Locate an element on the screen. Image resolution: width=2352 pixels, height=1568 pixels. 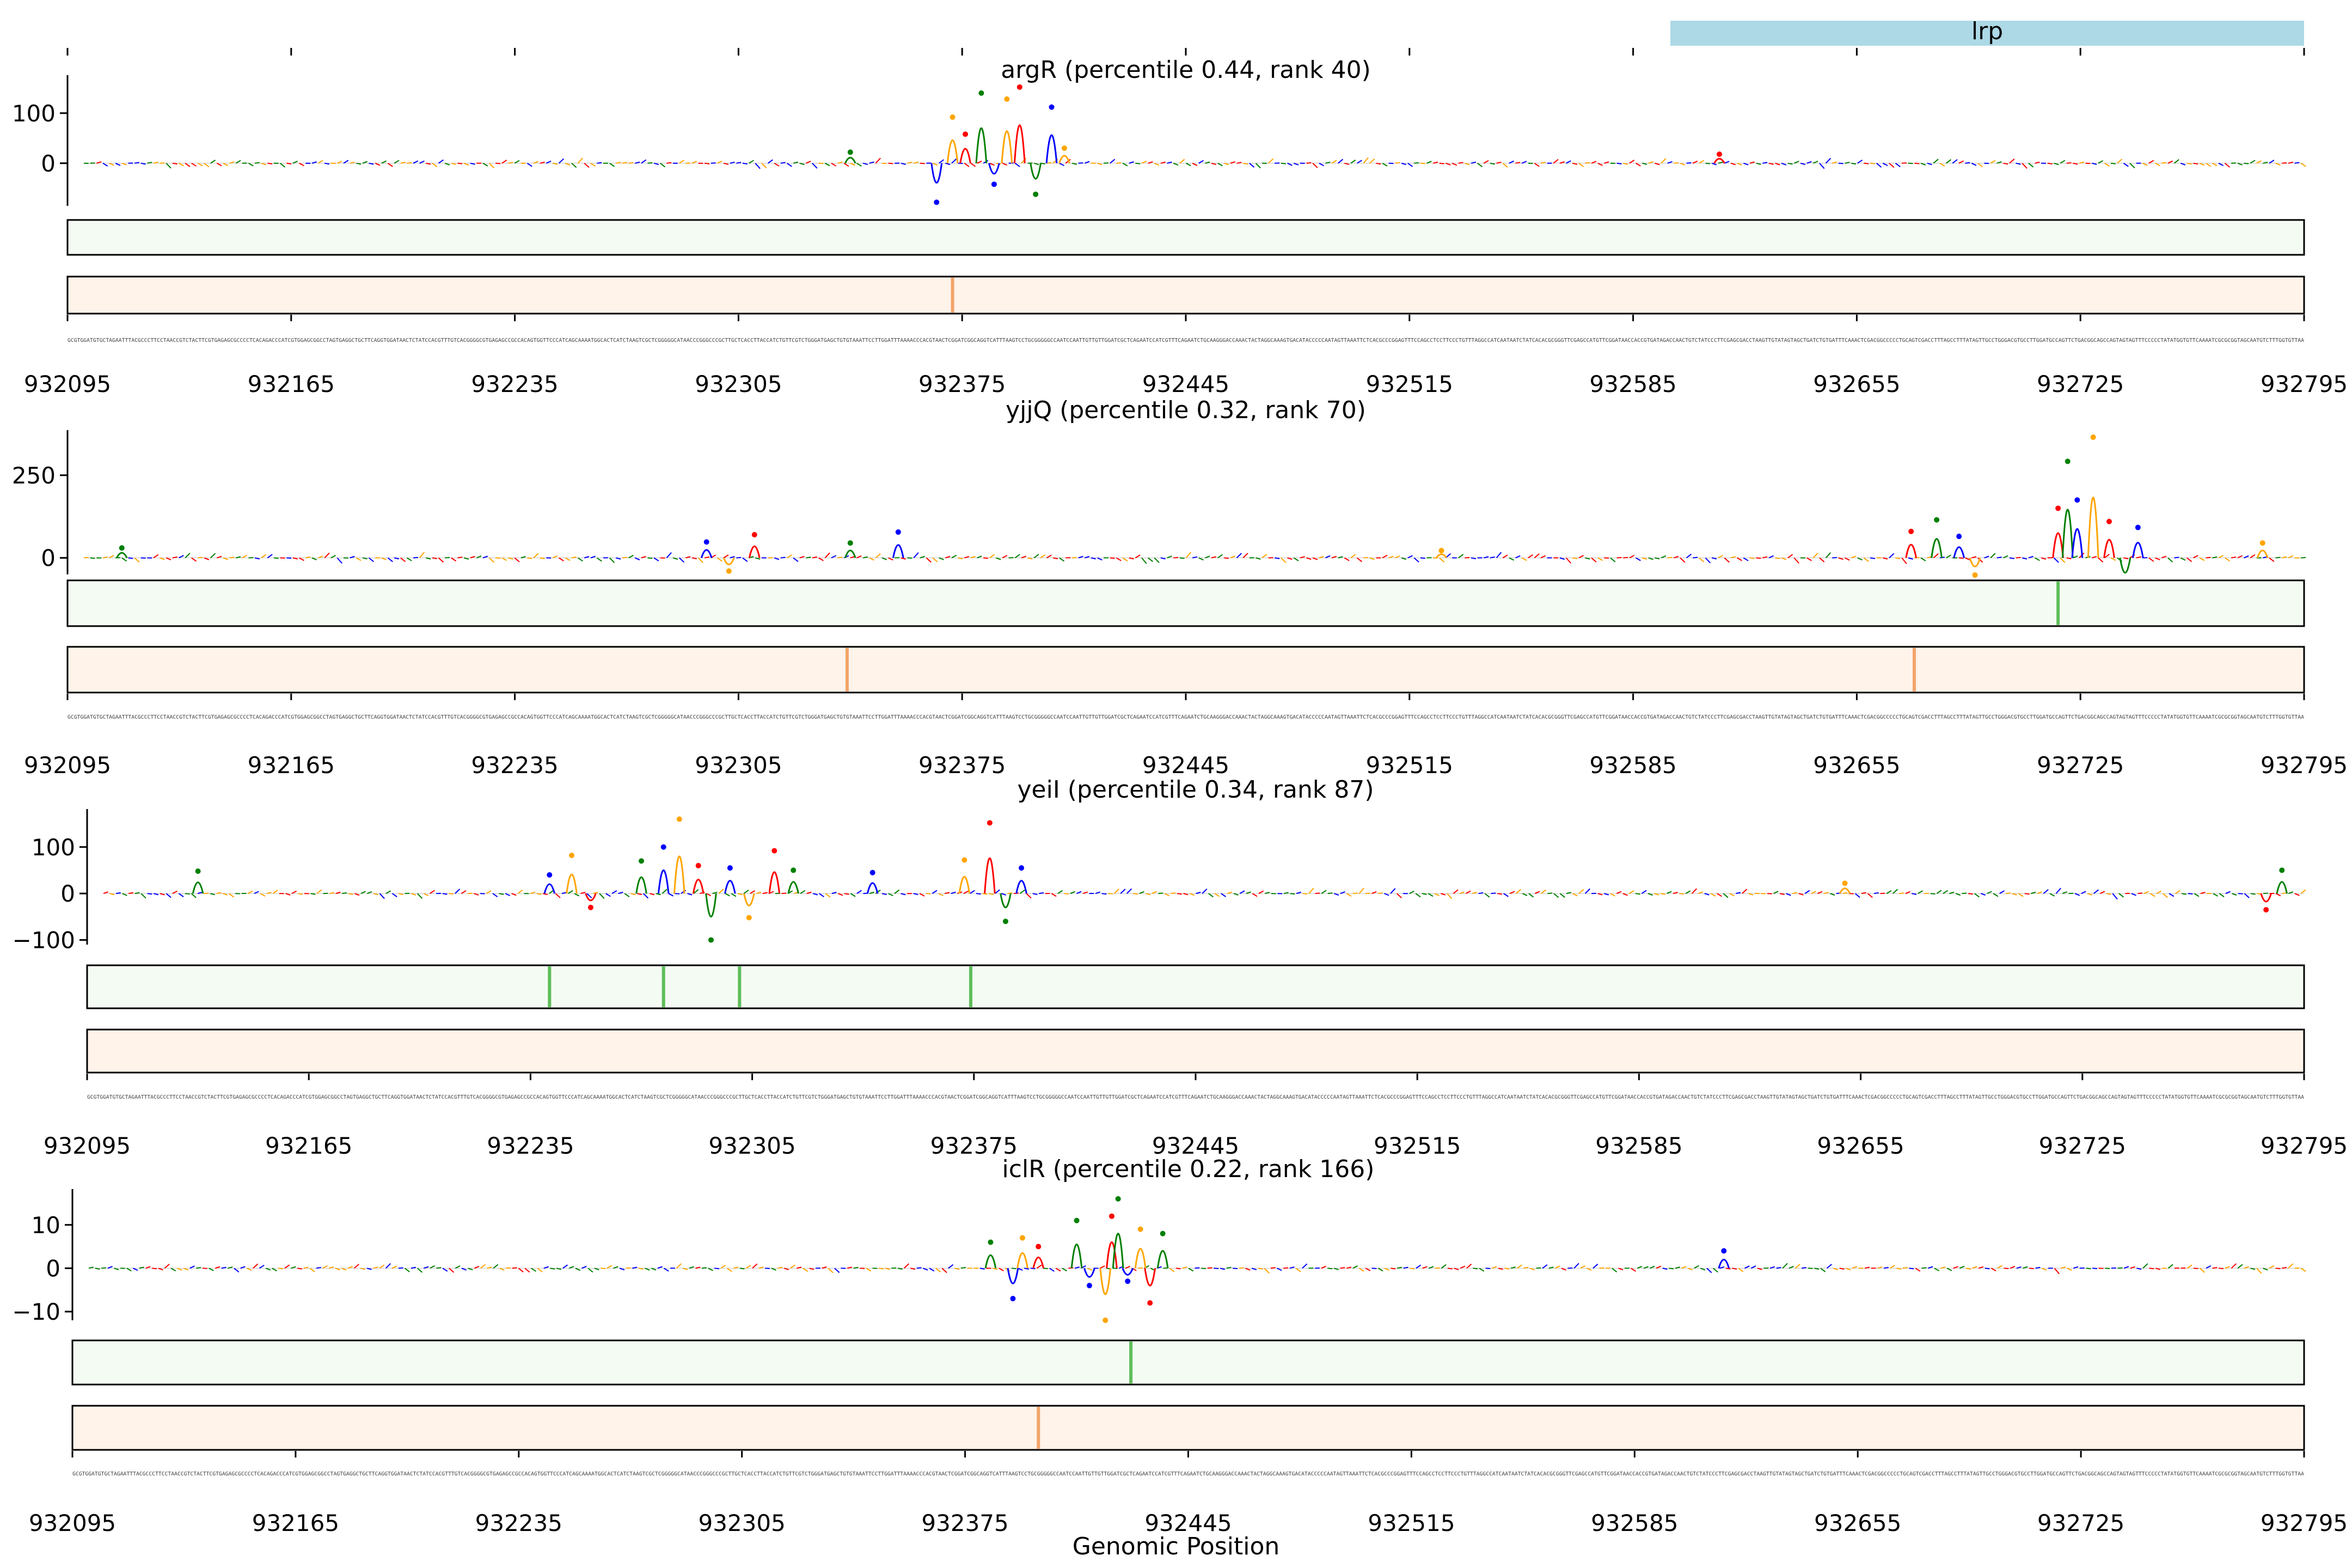
x-tick-label: 932795 is located at coordinates (2304, 1145).